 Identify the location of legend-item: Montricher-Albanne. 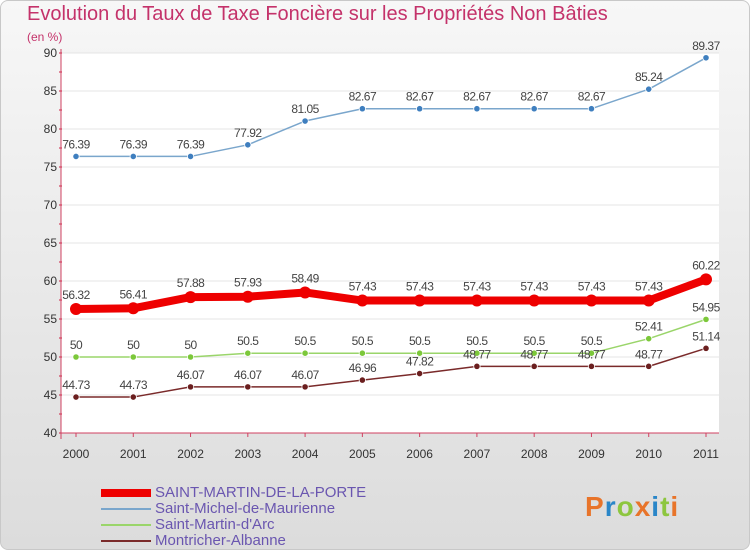
(233, 541).